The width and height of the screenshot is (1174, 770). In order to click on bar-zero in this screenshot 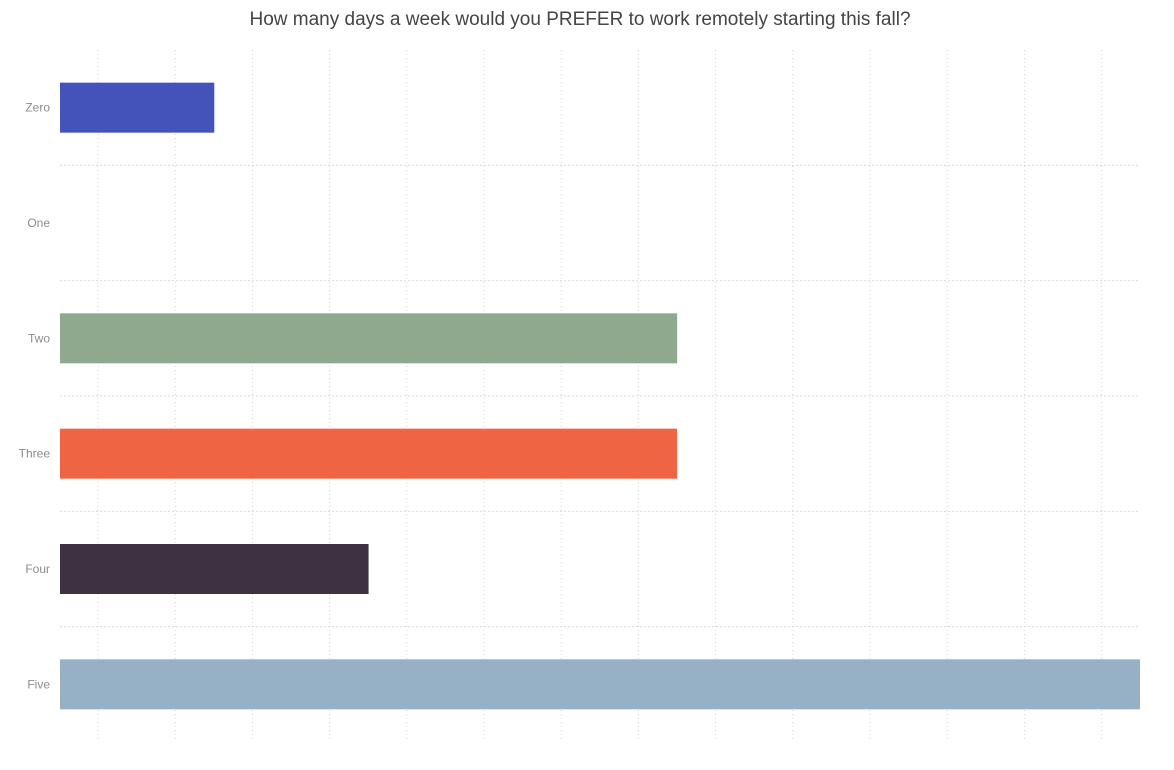, I will do `click(137, 107)`.